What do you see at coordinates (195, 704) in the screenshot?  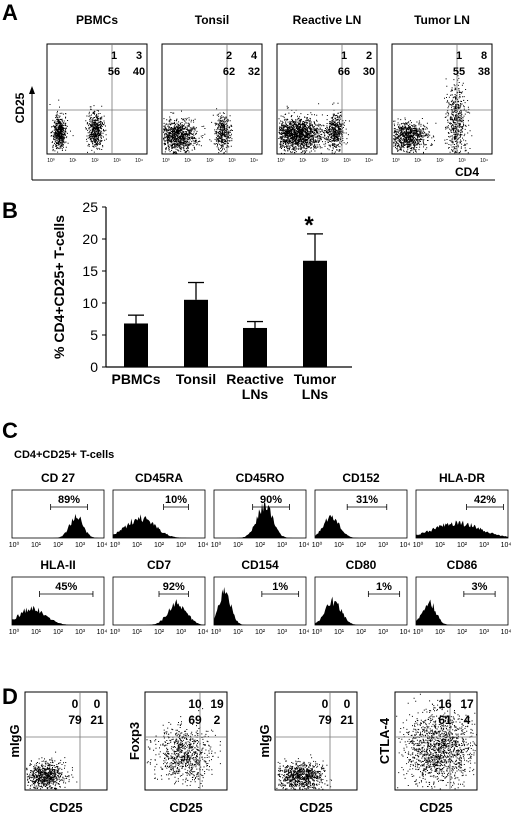 I see `quadrant-value: 10` at bounding box center [195, 704].